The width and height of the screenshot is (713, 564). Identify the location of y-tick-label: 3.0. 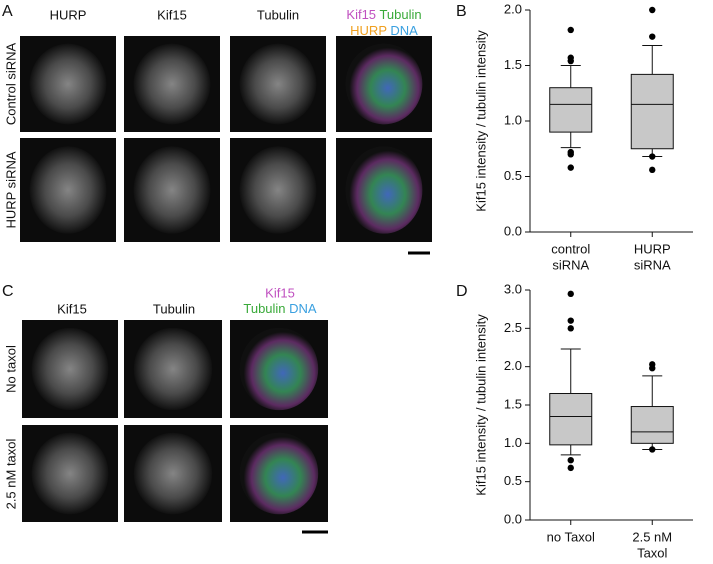
(513, 288).